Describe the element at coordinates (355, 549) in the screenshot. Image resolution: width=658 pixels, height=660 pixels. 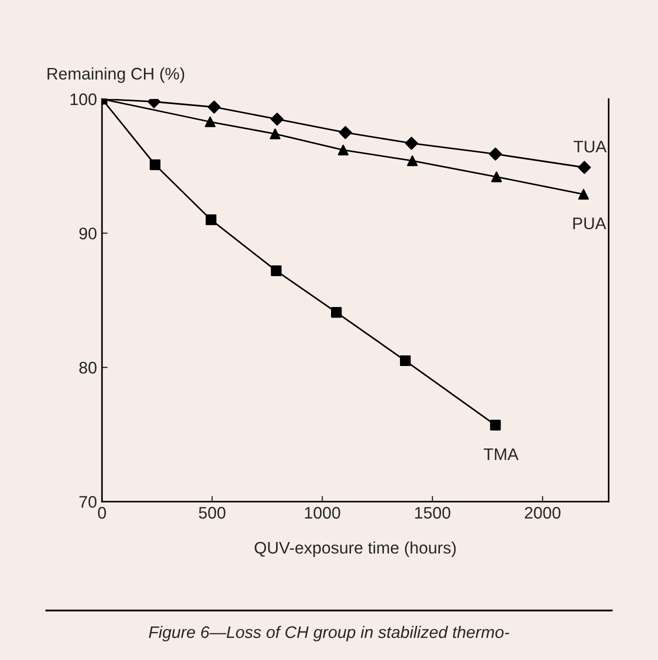
I see `x-axis-title: QUV-exposure time (hours)` at that location.